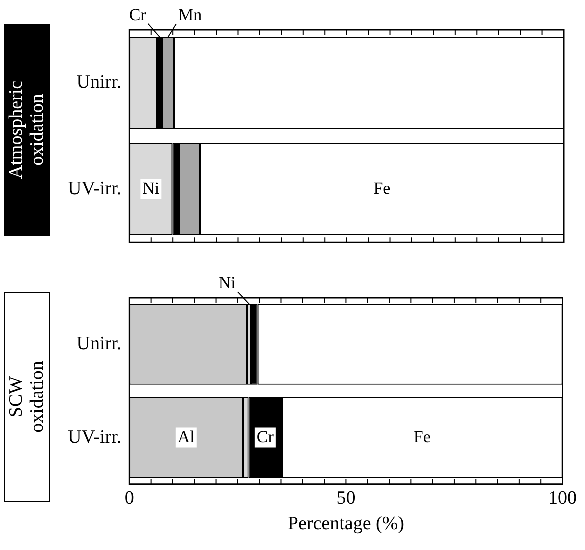 Image resolution: width=585 pixels, height=550 pixels. Describe the element at coordinates (190, 14) in the screenshot. I see `series-label: Mn` at that location.